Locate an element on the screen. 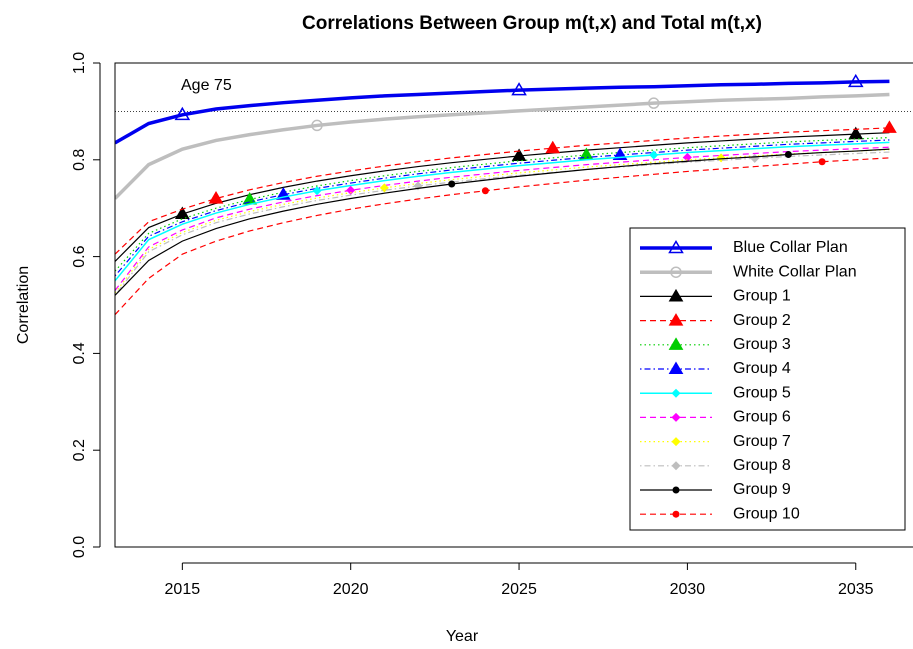 This screenshot has width=913, height=649. y-tick-label: 0.0 is located at coordinates (79, 547).